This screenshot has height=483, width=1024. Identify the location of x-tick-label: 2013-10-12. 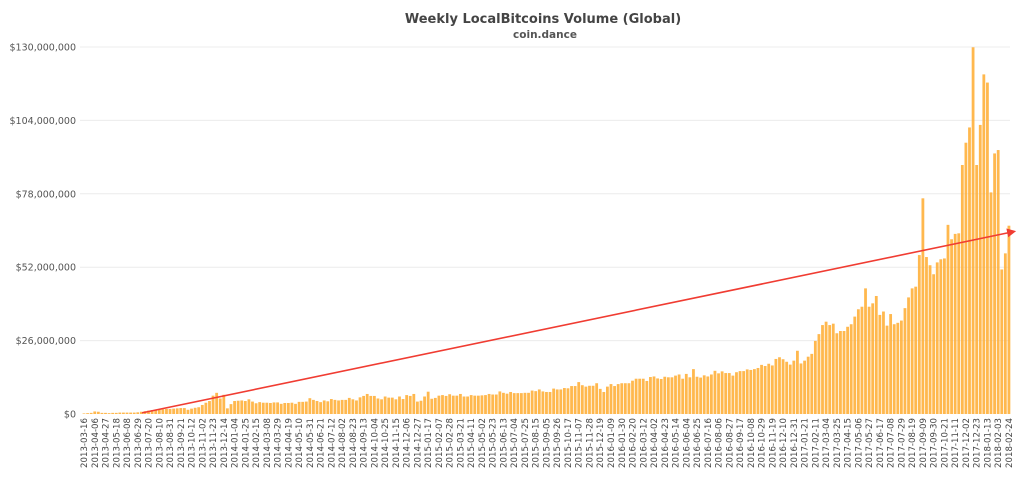
(193, 443).